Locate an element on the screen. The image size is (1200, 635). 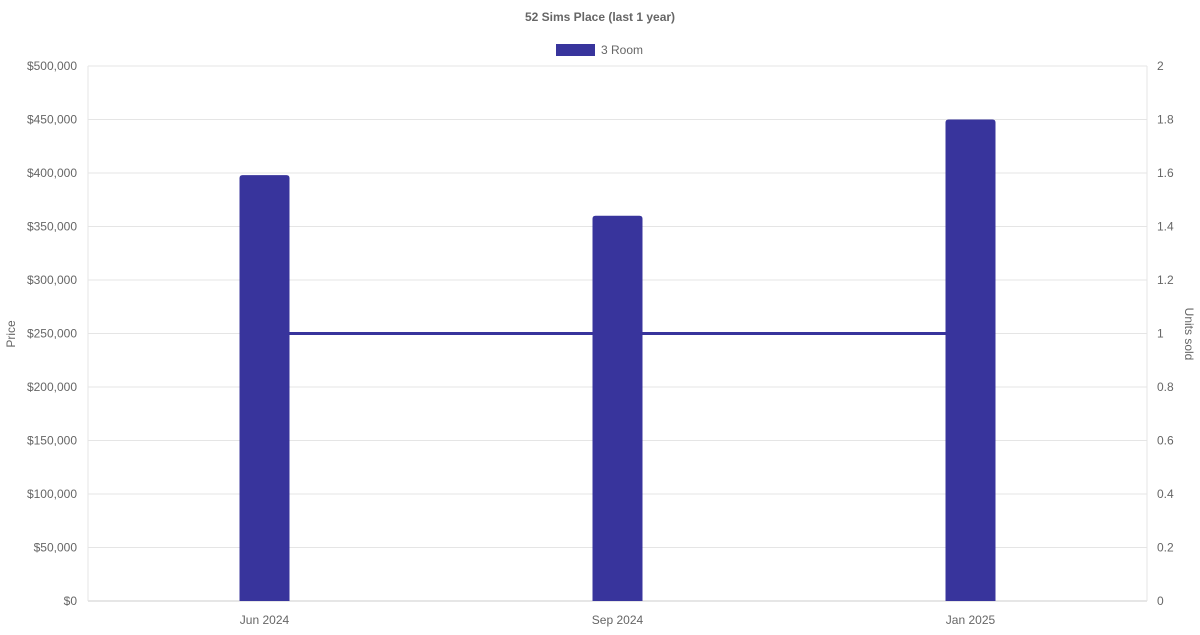
y-tick-label: $400,000 is located at coordinates (52, 173).